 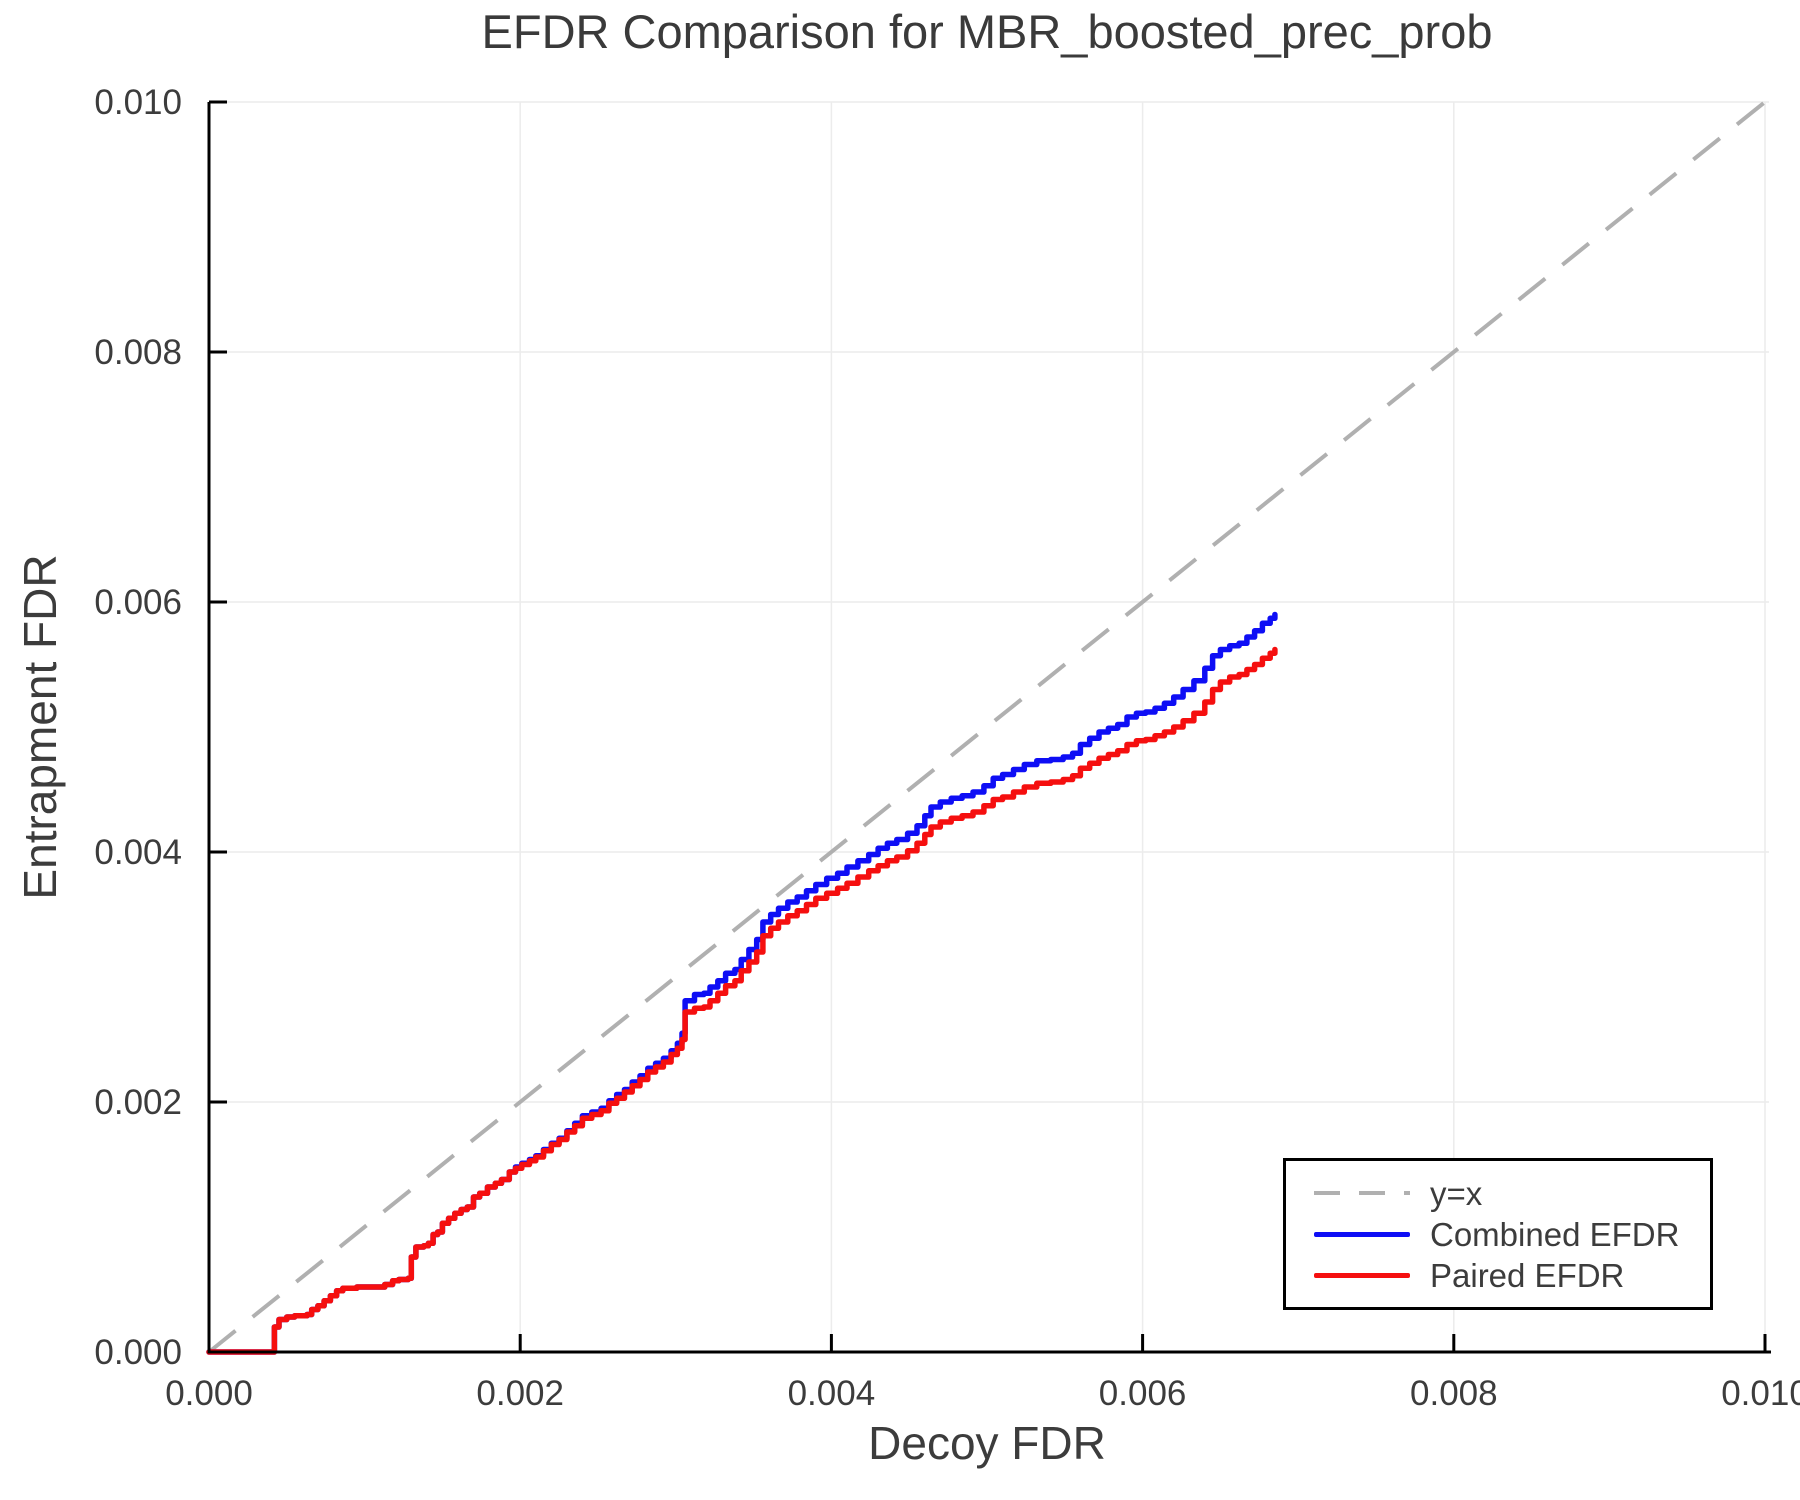 What do you see at coordinates (987, 1443) in the screenshot?
I see `x-axis-label: Decoy FDR` at bounding box center [987, 1443].